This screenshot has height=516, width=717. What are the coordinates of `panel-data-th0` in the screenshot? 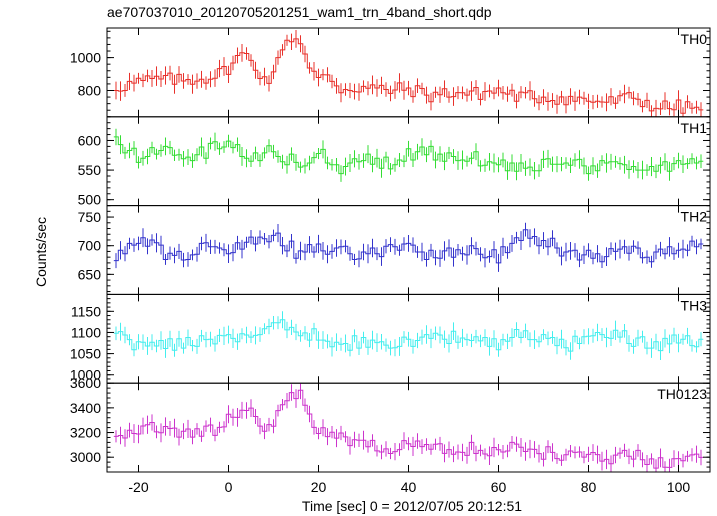 It's located at (408, 73).